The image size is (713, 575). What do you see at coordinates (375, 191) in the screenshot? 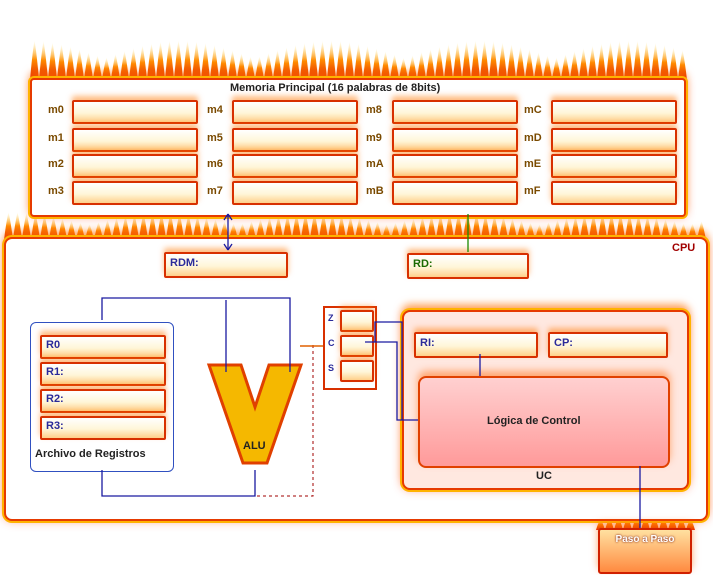
I see `memory-address-label: mB` at bounding box center [375, 191].